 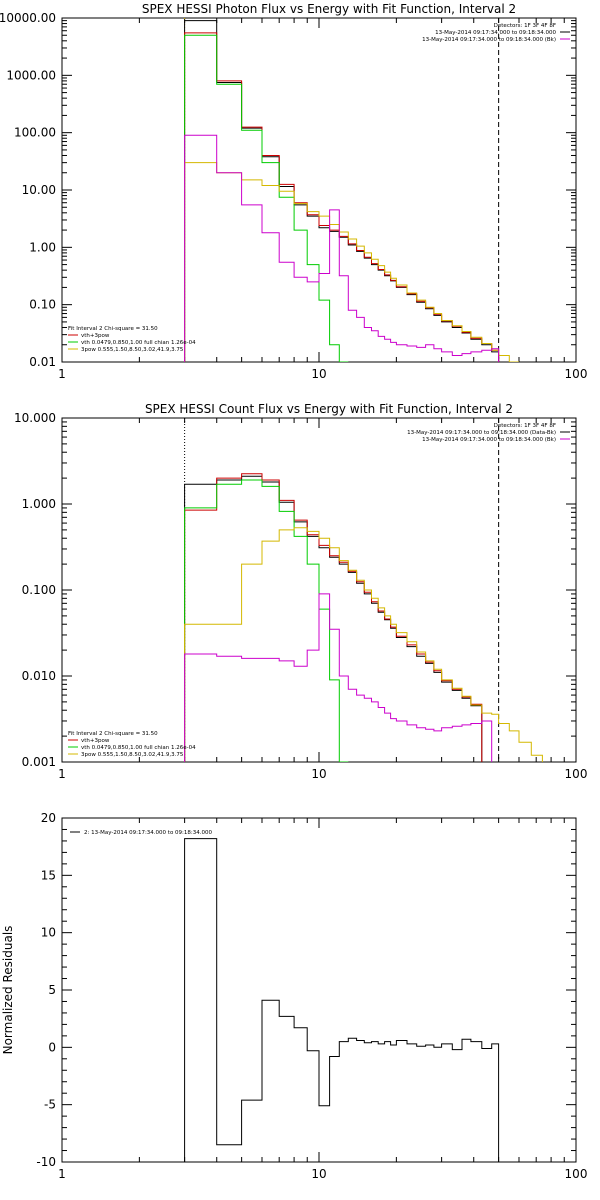 What do you see at coordinates (31, 75) in the screenshot?
I see `y-tick-label: 1000.00` at bounding box center [31, 75].